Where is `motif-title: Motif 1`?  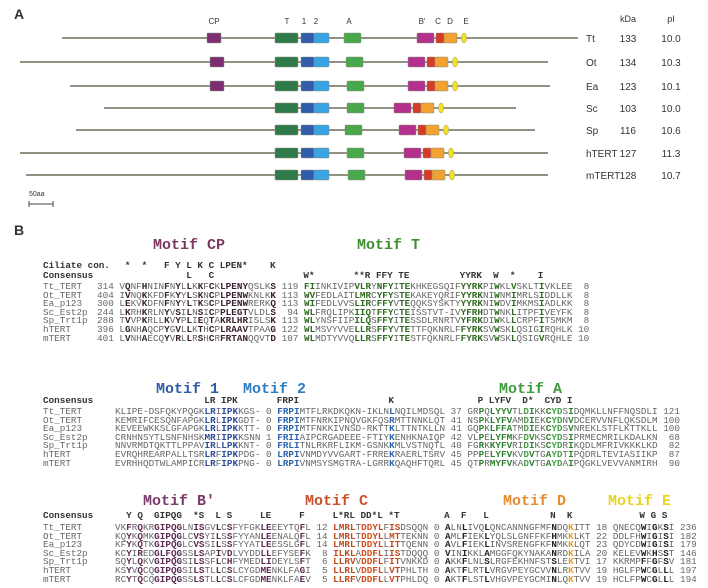 motif-title: Motif 1 is located at coordinates (188, 389).